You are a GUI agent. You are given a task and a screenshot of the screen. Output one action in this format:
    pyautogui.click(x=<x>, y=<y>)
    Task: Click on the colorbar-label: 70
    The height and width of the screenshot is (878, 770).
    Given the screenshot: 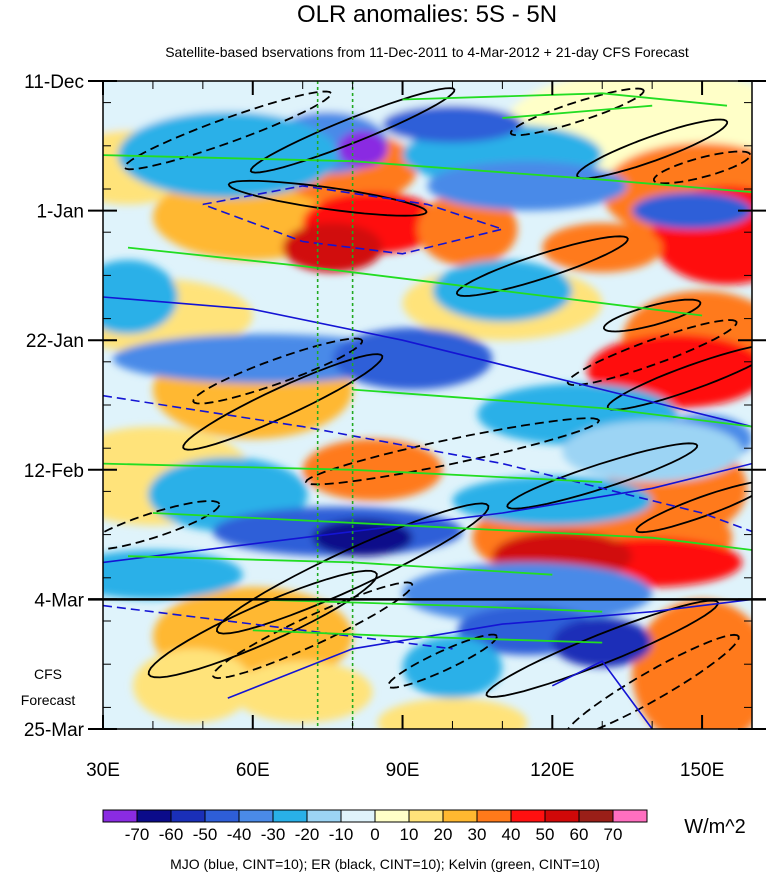 What is the action you would take?
    pyautogui.click(x=613, y=834)
    